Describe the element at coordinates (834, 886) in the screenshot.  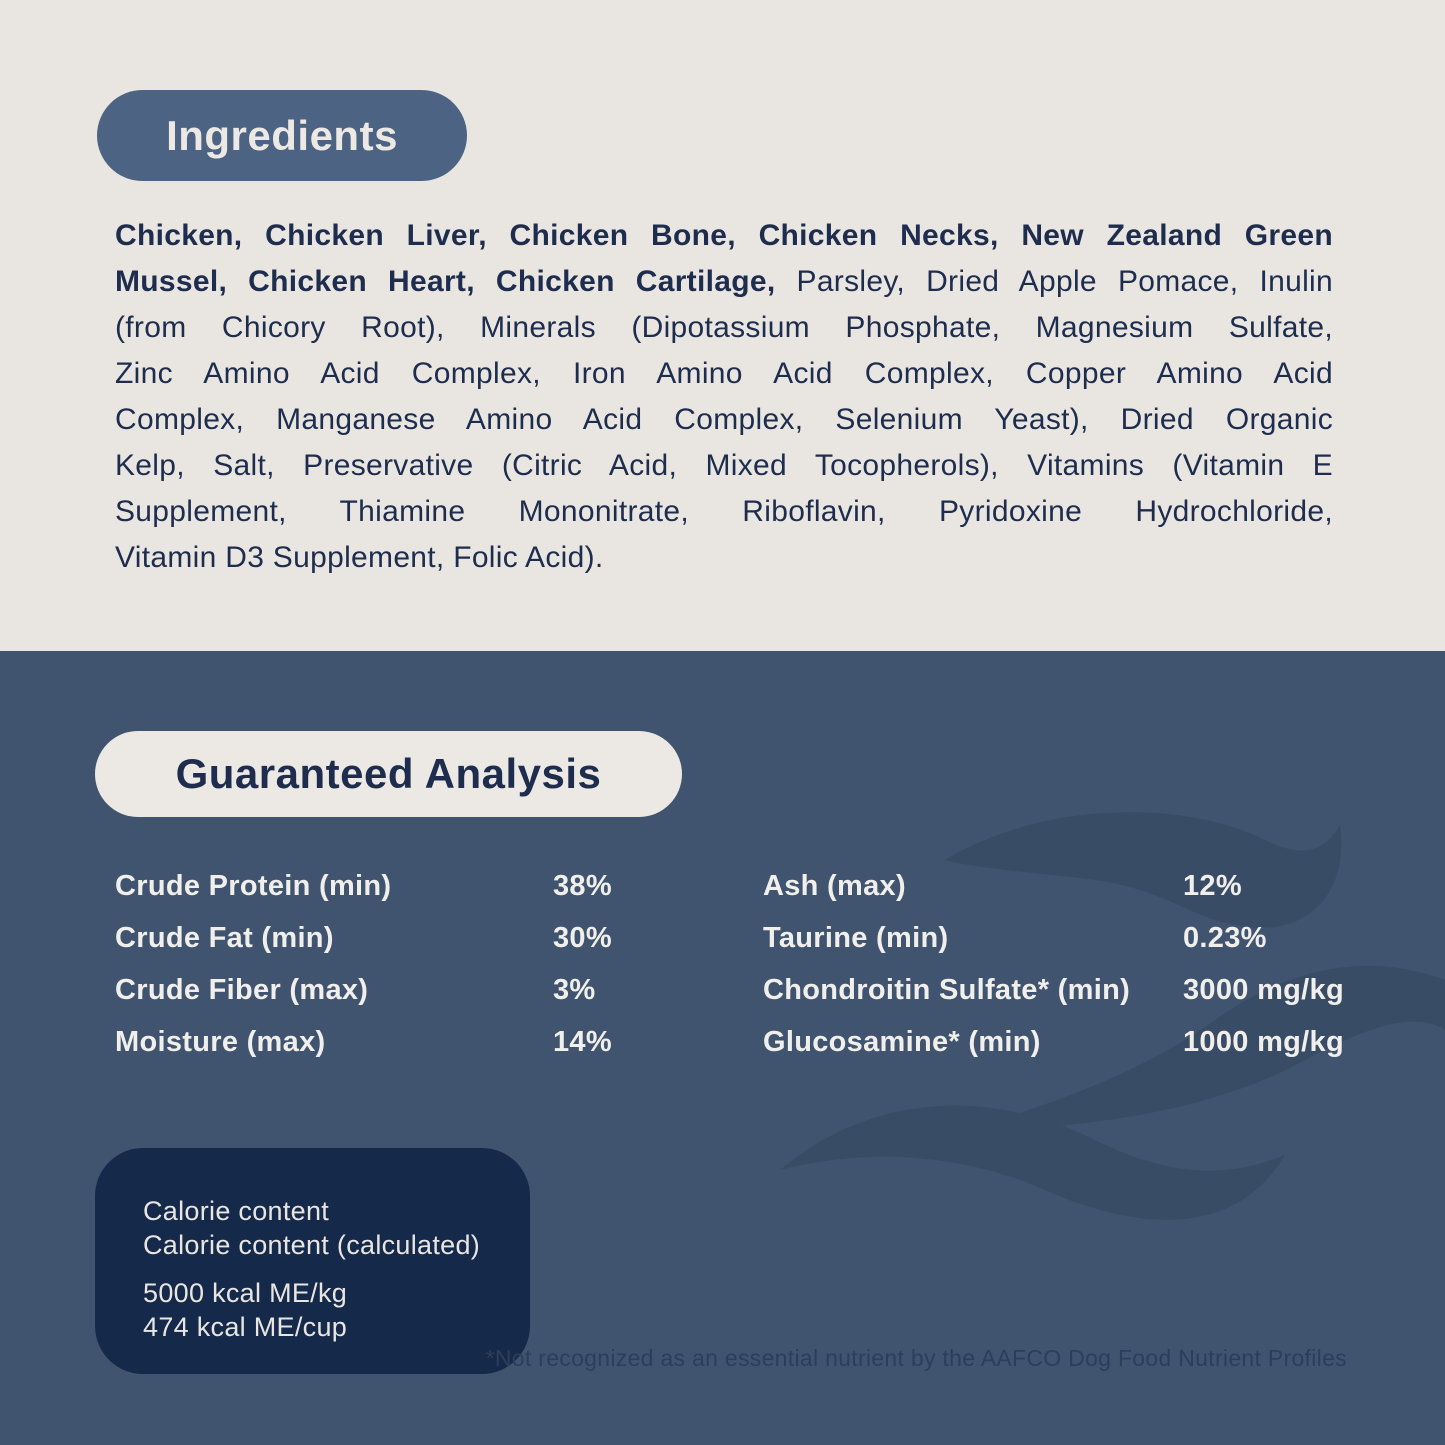
I see `analysis-label: Ash (max)` at that location.